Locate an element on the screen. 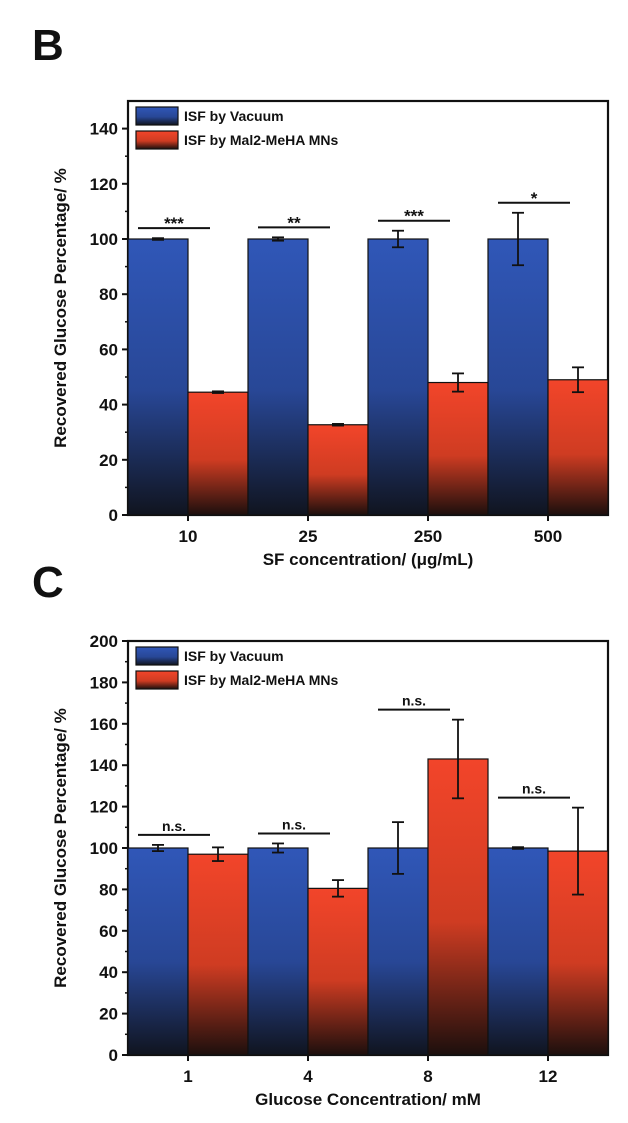 This screenshot has height=1123, width=628. chart-c-x-tick-label: 8 is located at coordinates (427, 1076).